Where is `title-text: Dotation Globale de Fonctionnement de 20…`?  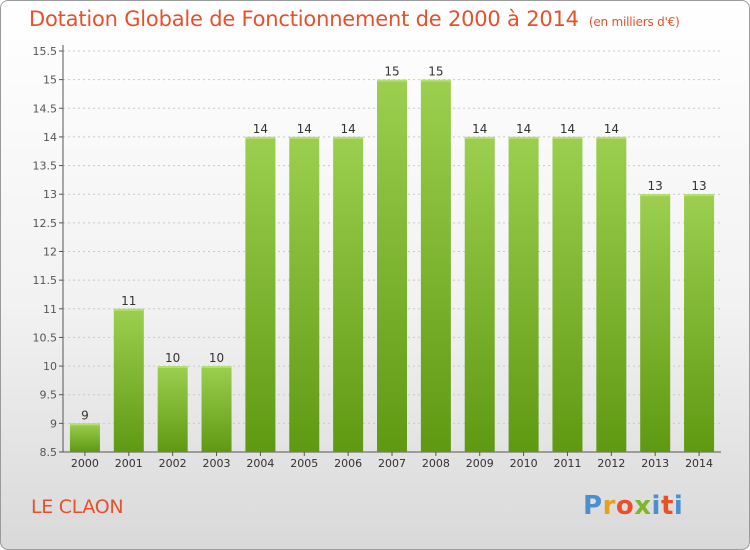
title-text: Dotation Globale de Fonctionnement de 20… is located at coordinates (304, 19).